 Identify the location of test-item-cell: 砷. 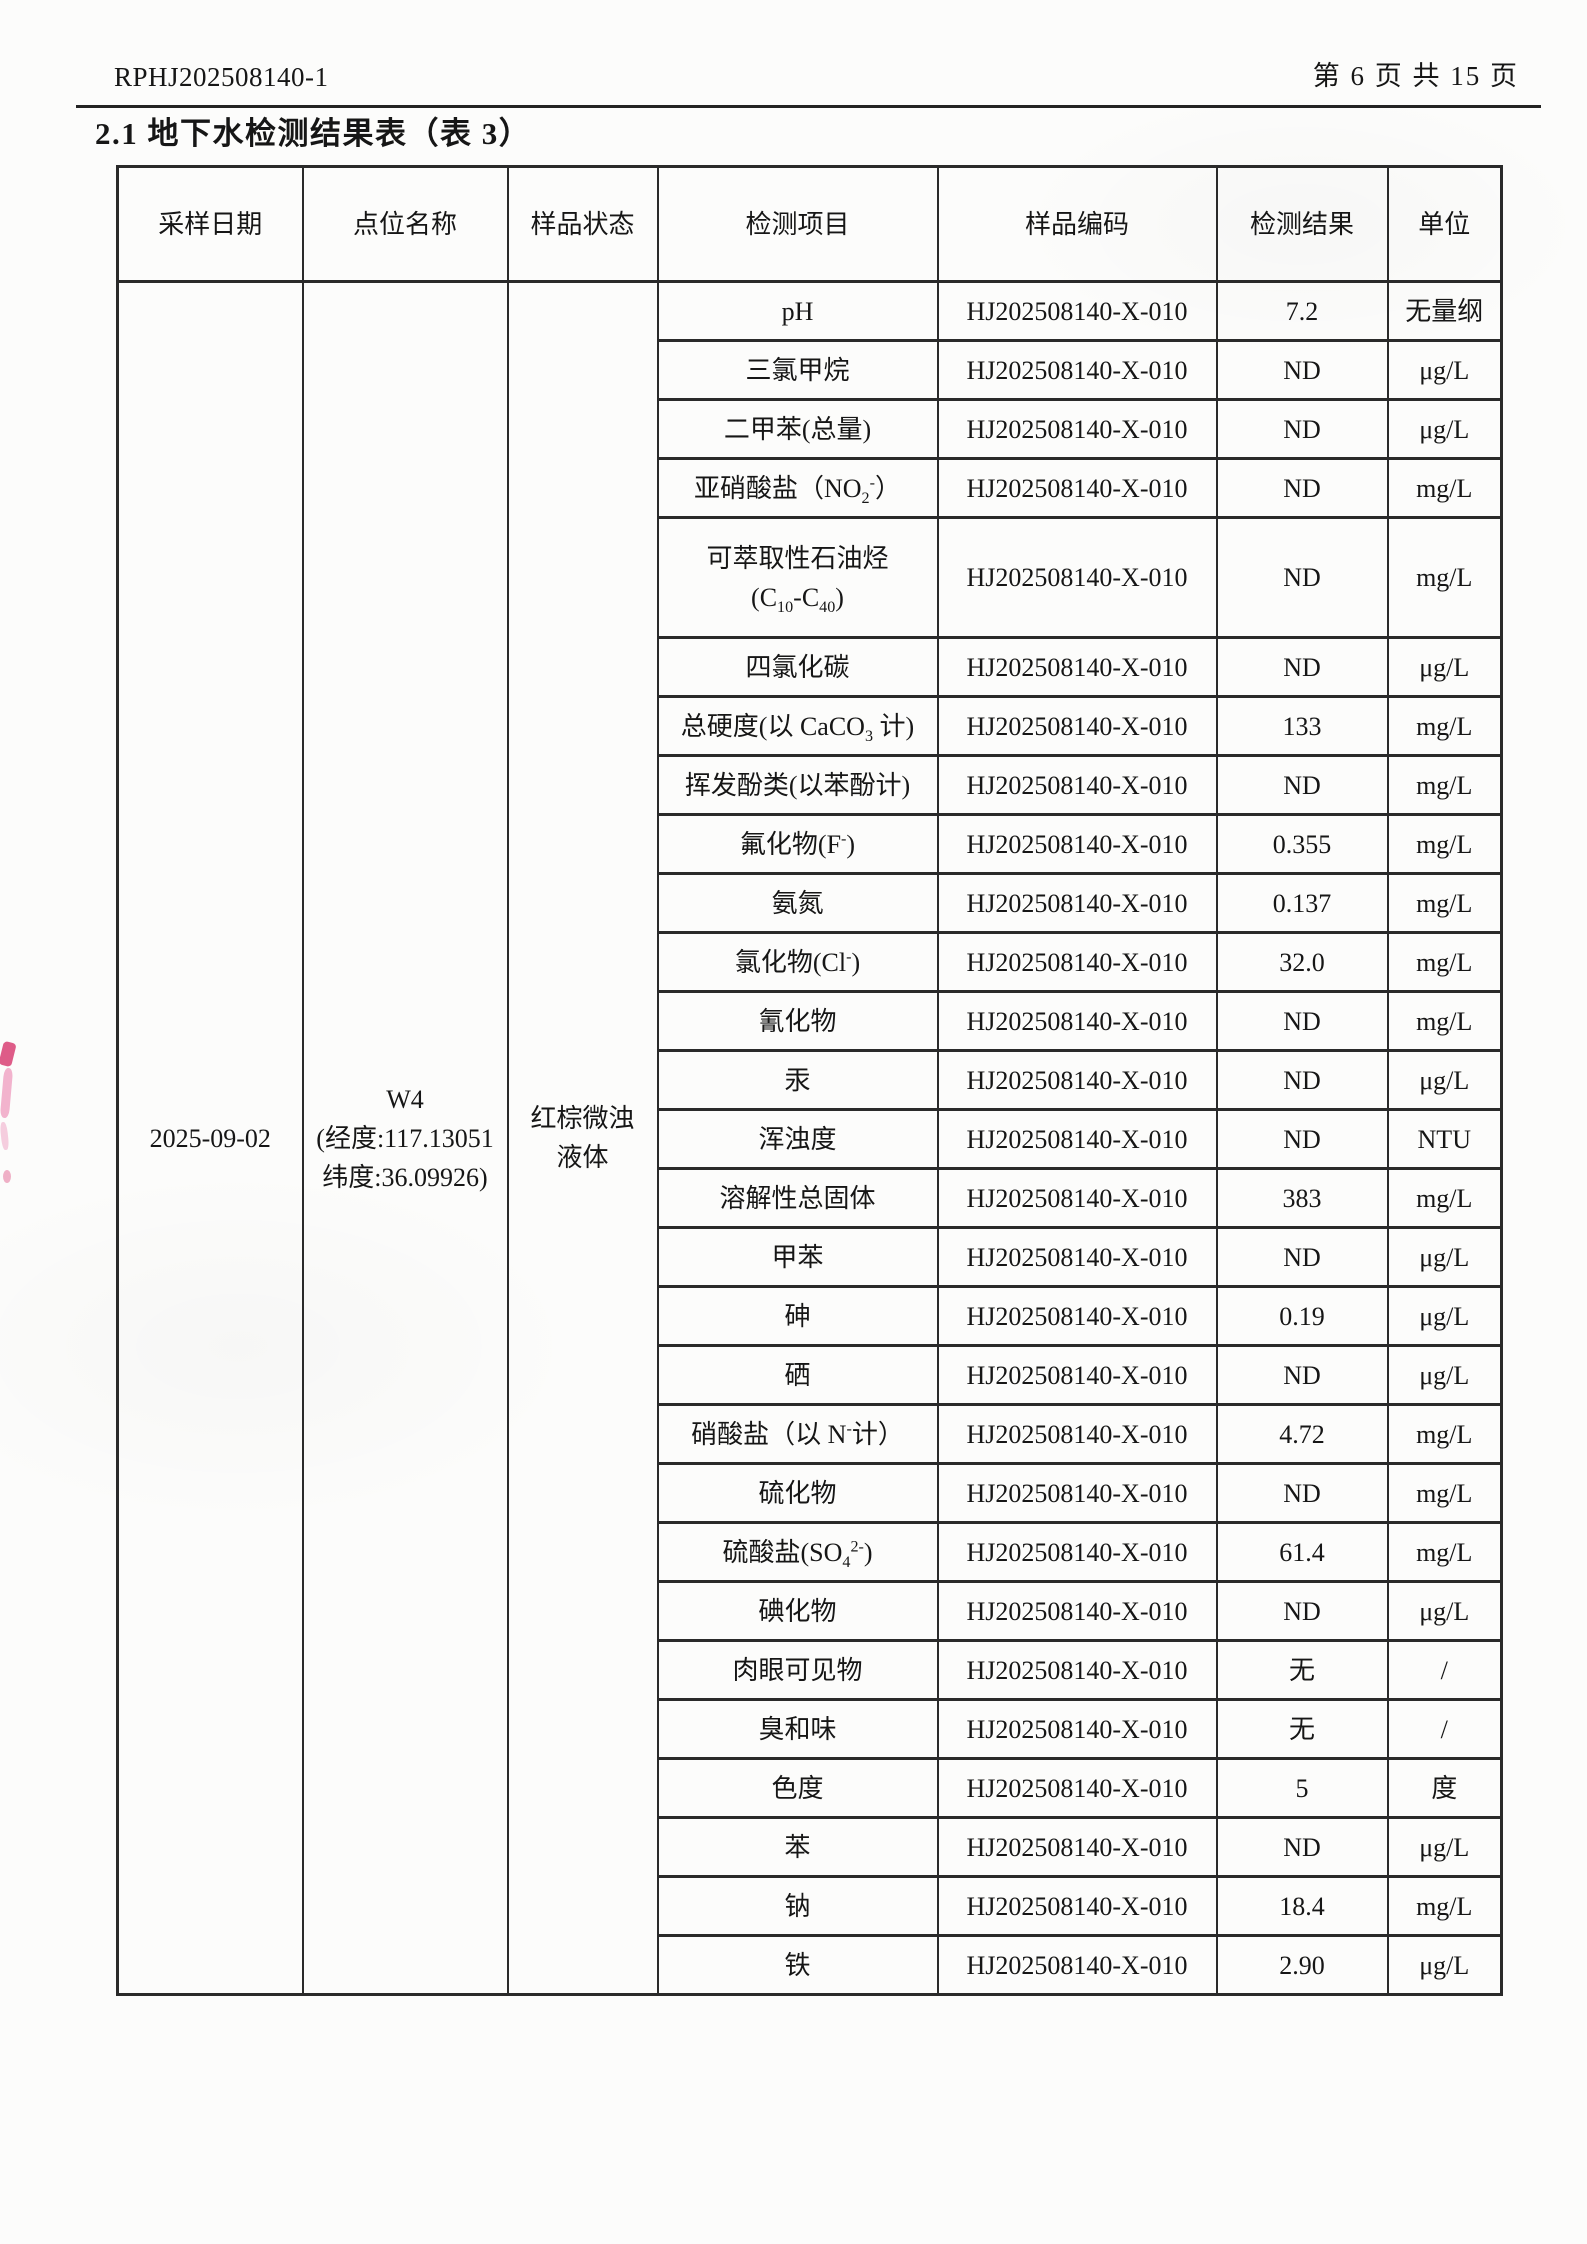
(797, 1316).